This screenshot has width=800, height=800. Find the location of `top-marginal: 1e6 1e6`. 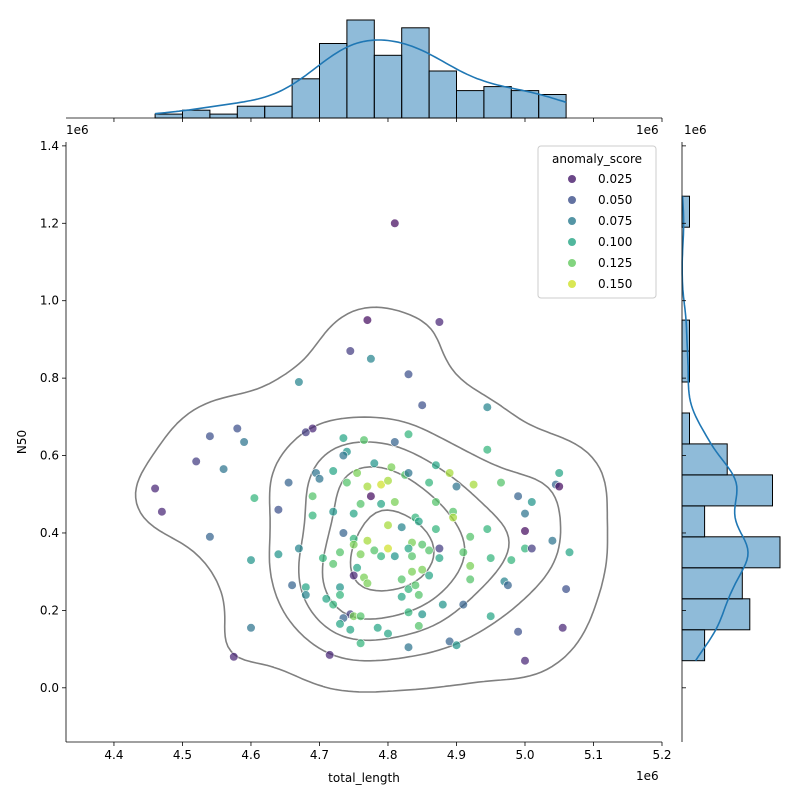

top-marginal: 1e6 1e6 is located at coordinates (364, 78).